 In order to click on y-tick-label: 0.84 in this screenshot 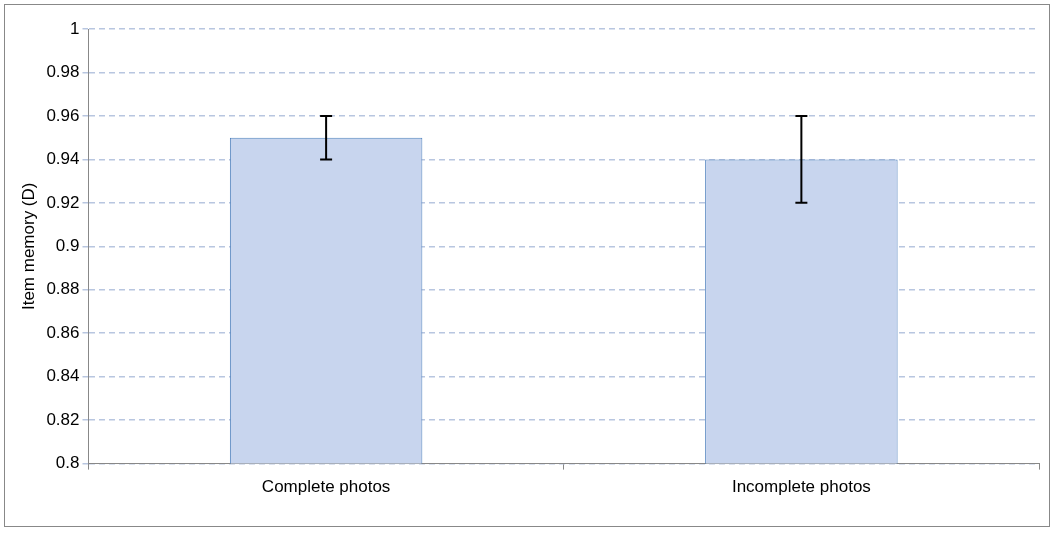, I will do `click(63, 376)`.